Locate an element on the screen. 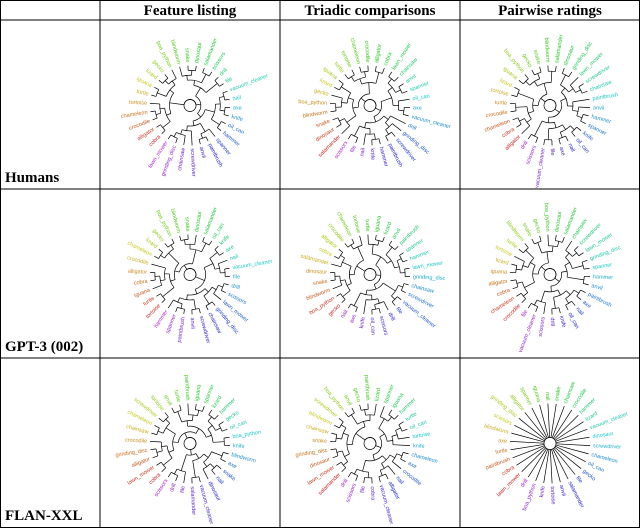 The width and height of the screenshot is (640, 528). leaf-label: gecko is located at coordinates (233, 416).